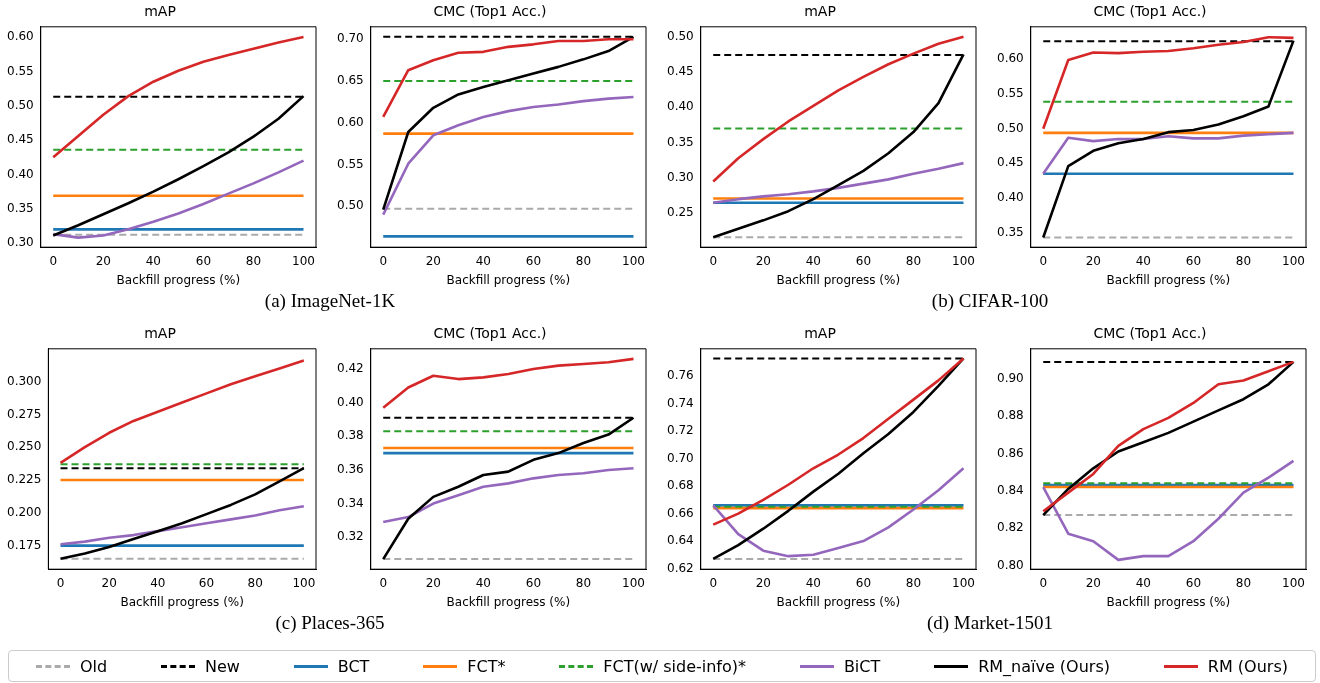 The image size is (1320, 683). What do you see at coordinates (24, 511) in the screenshot?
I see `y-tick-label: 0.200` at bounding box center [24, 511].